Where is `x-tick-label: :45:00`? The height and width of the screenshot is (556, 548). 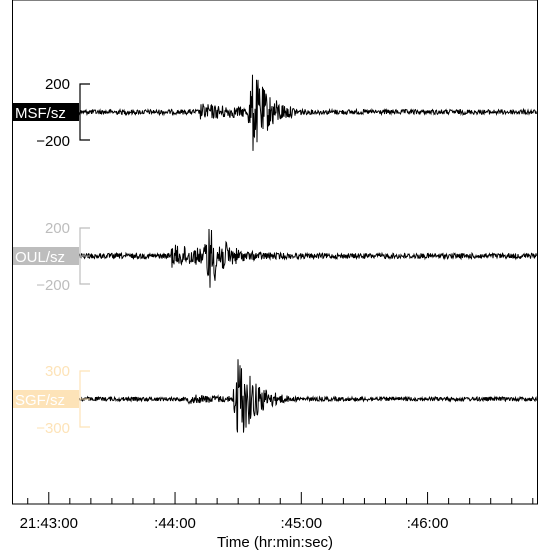 x-tick-label: :45:00 is located at coordinates (301, 523).